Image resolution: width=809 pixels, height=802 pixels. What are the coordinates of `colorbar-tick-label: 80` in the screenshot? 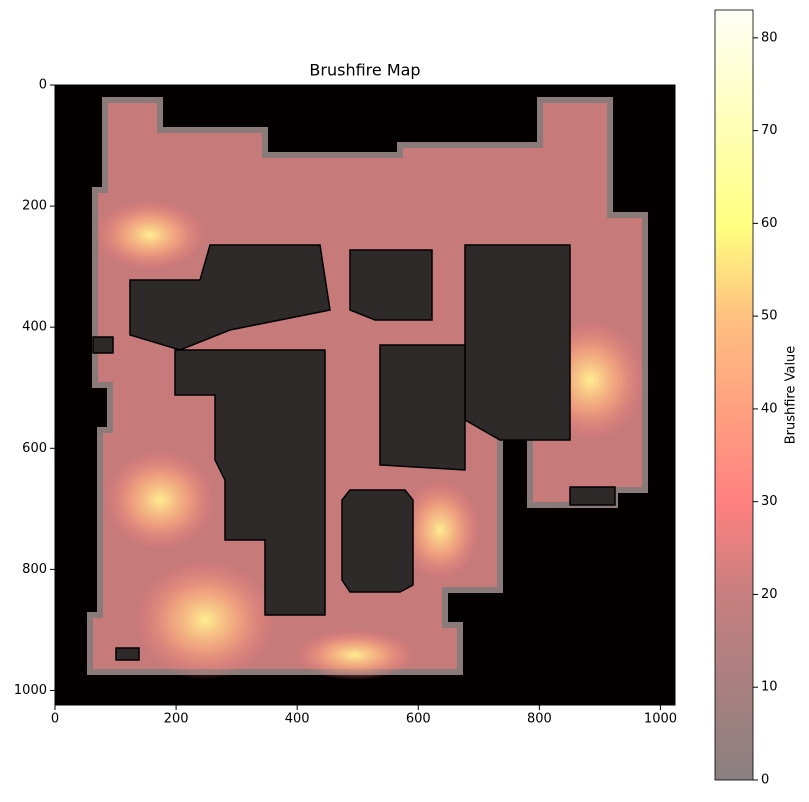 It's located at (769, 37).